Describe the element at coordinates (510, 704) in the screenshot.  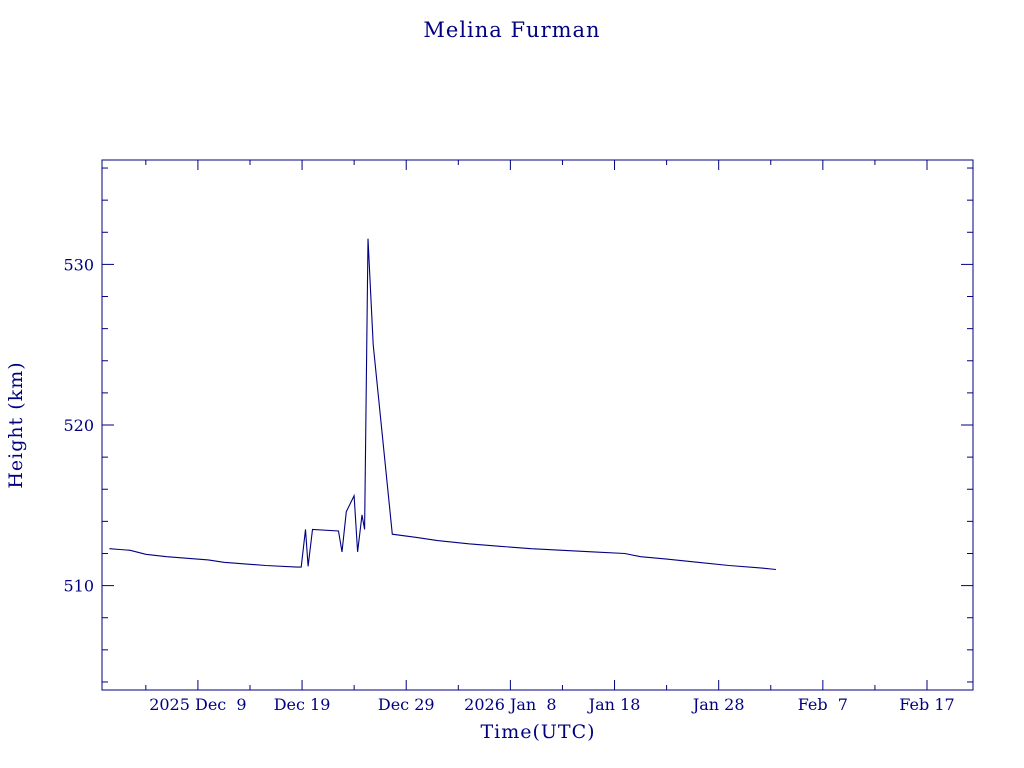
I see `x-tick-label: 2026 Jan 8` at that location.